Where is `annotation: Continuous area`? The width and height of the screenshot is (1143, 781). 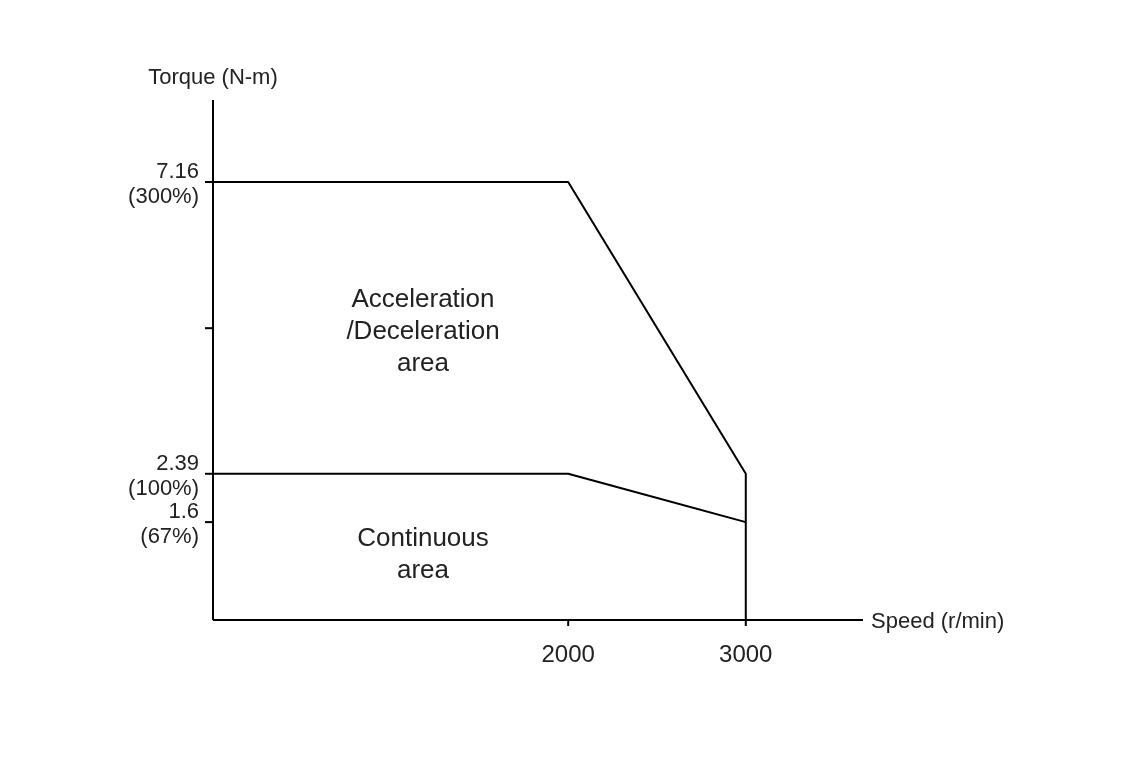
annotation: Continuous area is located at coordinates (423, 553).